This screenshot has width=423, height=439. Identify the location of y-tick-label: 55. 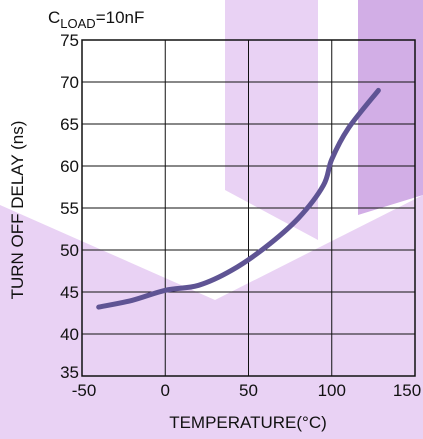
(69, 208).